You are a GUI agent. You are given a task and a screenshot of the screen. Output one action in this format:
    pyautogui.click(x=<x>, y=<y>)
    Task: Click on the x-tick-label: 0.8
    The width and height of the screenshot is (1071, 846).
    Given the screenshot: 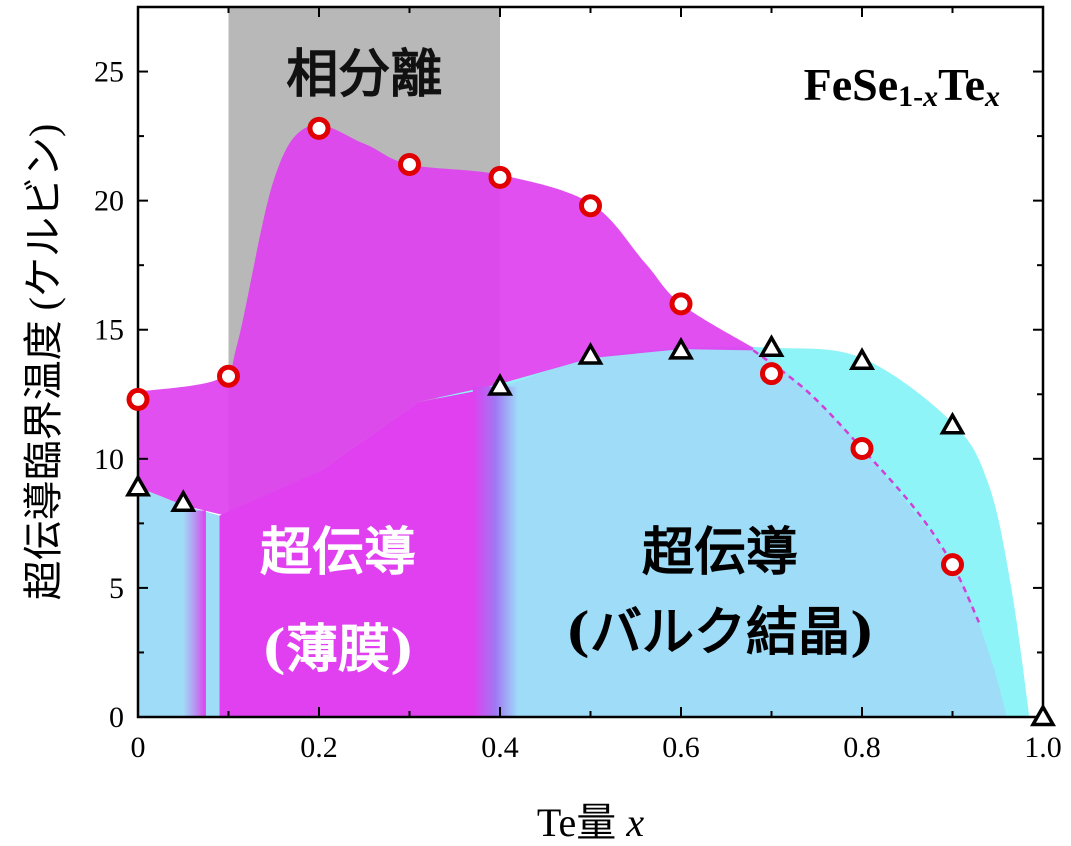 What is the action you would take?
    pyautogui.click(x=862, y=747)
    